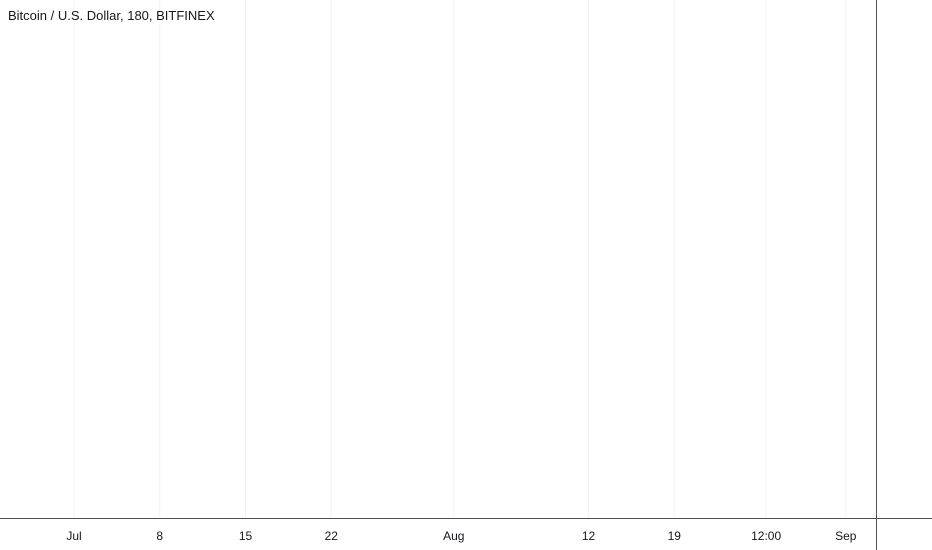 This screenshot has height=550, width=932. Describe the element at coordinates (159, 536) in the screenshot. I see `time-tick-label: 8` at that location.